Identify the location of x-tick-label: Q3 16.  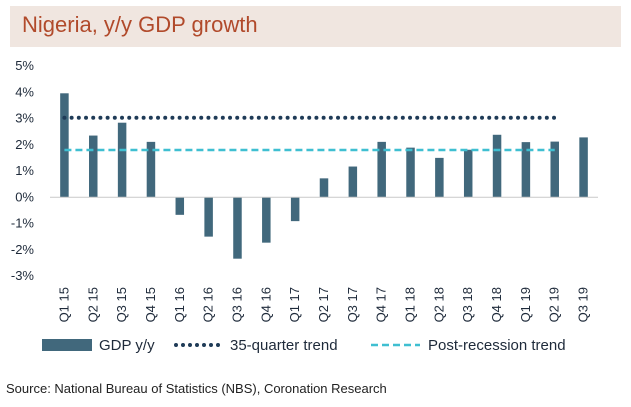
(236, 304).